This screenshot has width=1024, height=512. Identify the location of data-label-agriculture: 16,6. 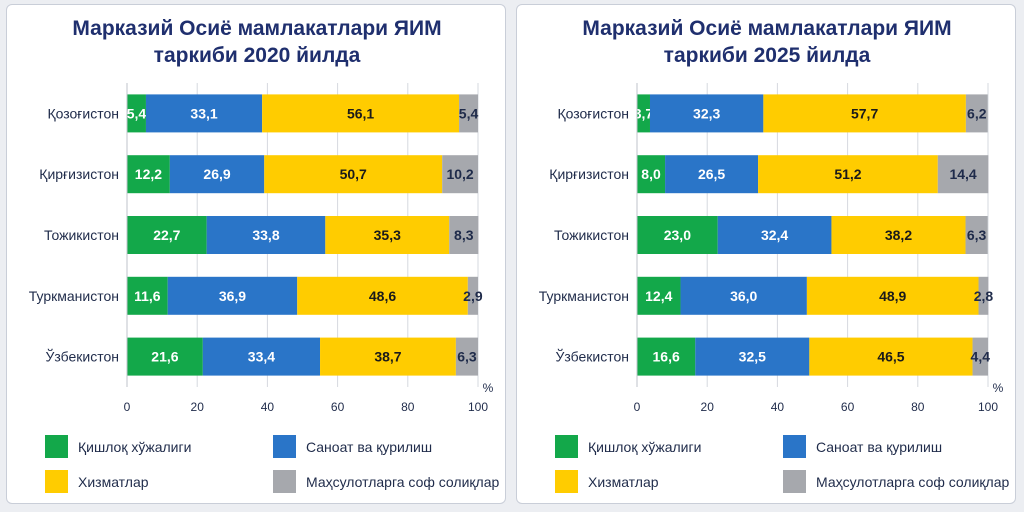
(666, 357).